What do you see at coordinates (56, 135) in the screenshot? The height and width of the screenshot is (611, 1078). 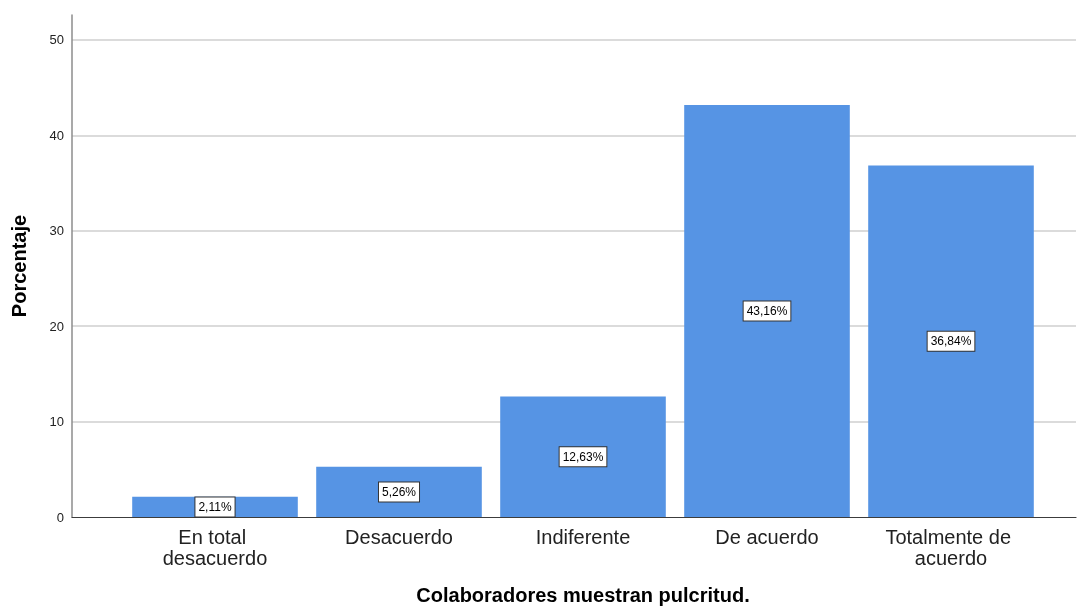 I see `y-tick-label: 40` at bounding box center [56, 135].